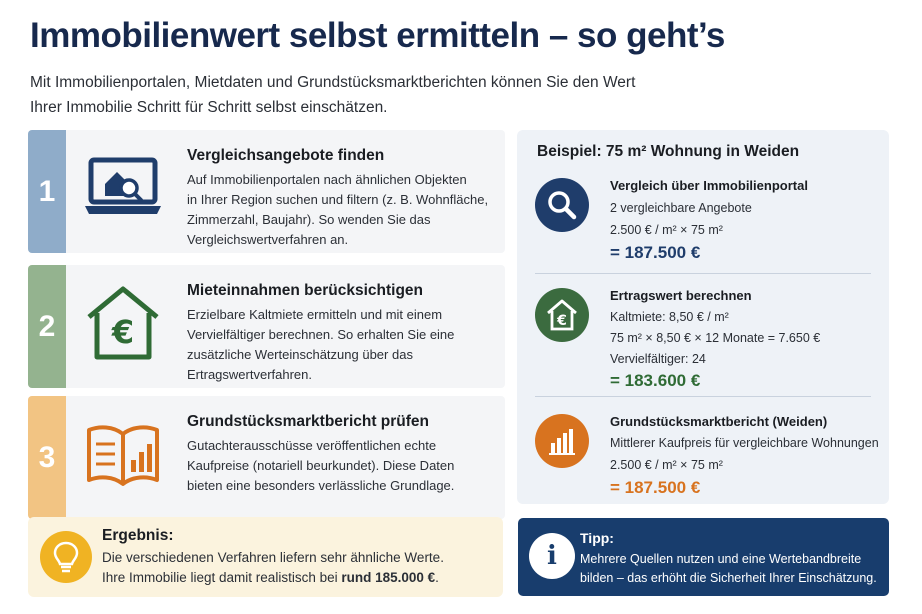 The image size is (922, 614). What do you see at coordinates (305, 290) in the screenshot?
I see `step-title: Mieteinnahmen berücksichtigen` at bounding box center [305, 290].